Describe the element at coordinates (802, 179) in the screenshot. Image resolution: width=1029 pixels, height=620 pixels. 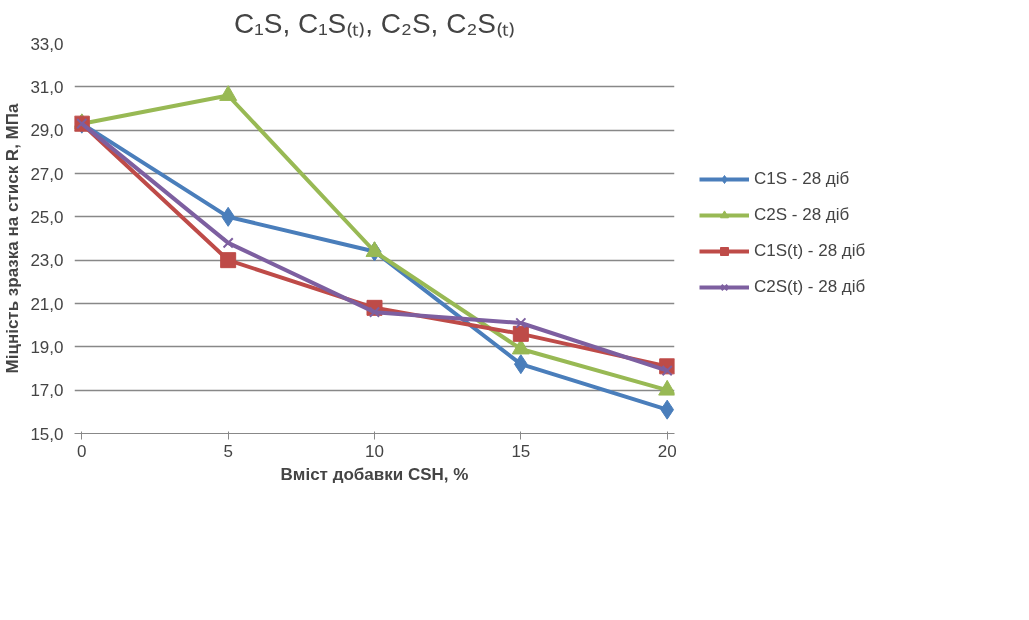
I see `legend-label: C1S - 28 діб` at that location.